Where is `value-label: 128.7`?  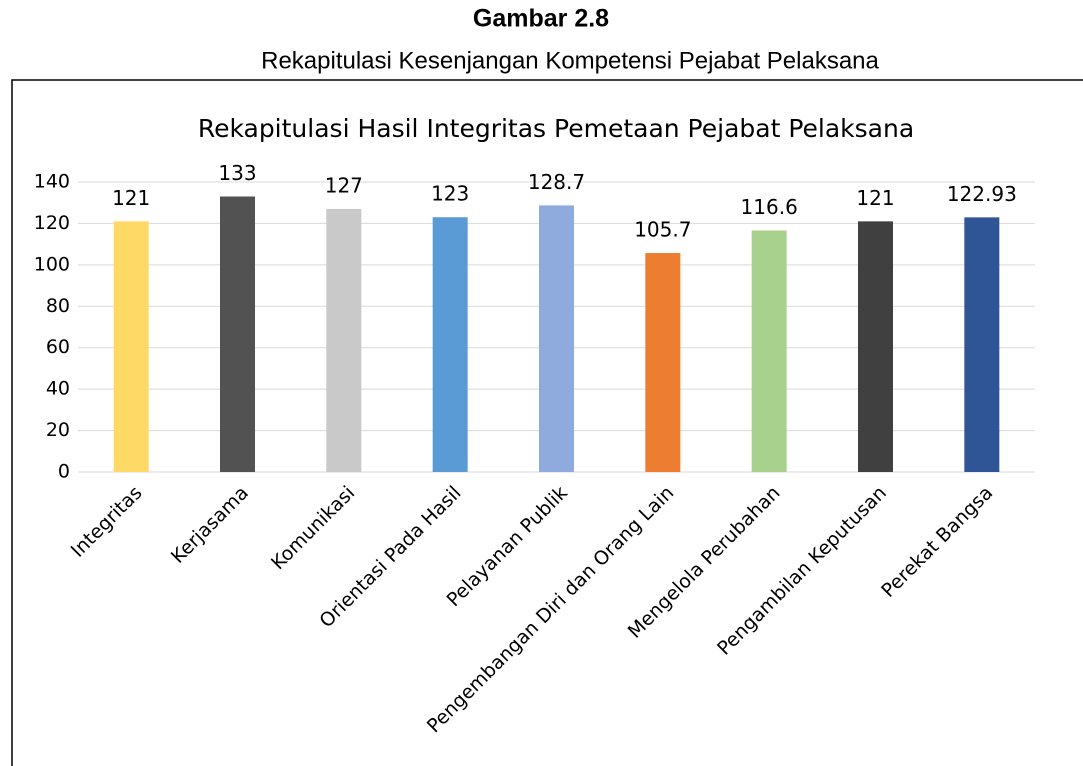 value-label: 128.7 is located at coordinates (556, 182).